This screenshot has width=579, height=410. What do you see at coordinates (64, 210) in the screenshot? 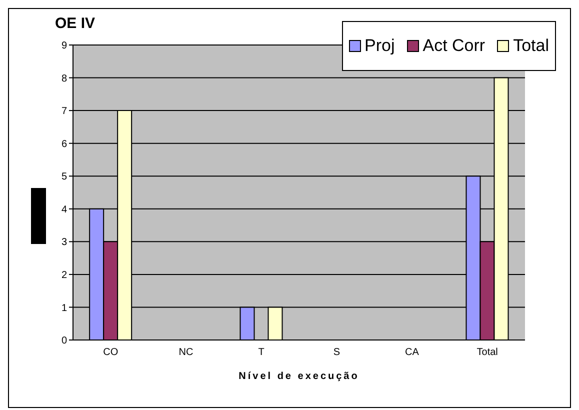
I see `y-tick-label: 4` at bounding box center [64, 210].